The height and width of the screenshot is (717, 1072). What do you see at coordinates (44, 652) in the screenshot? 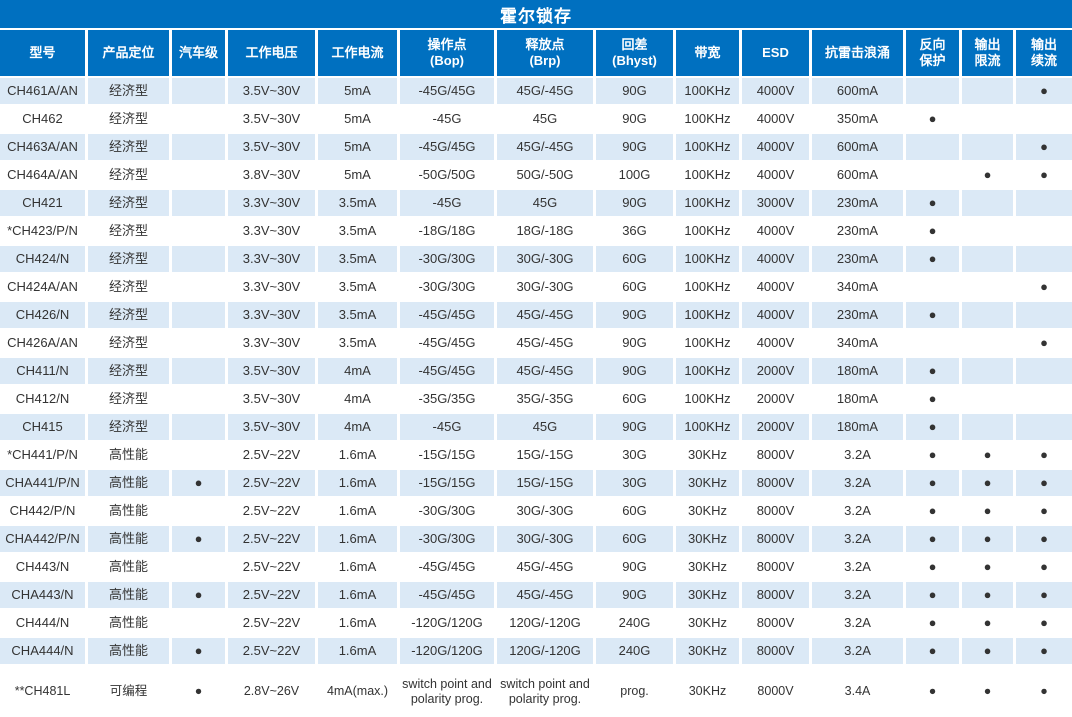
I see `cell-model: CHA444/N` at bounding box center [44, 652].